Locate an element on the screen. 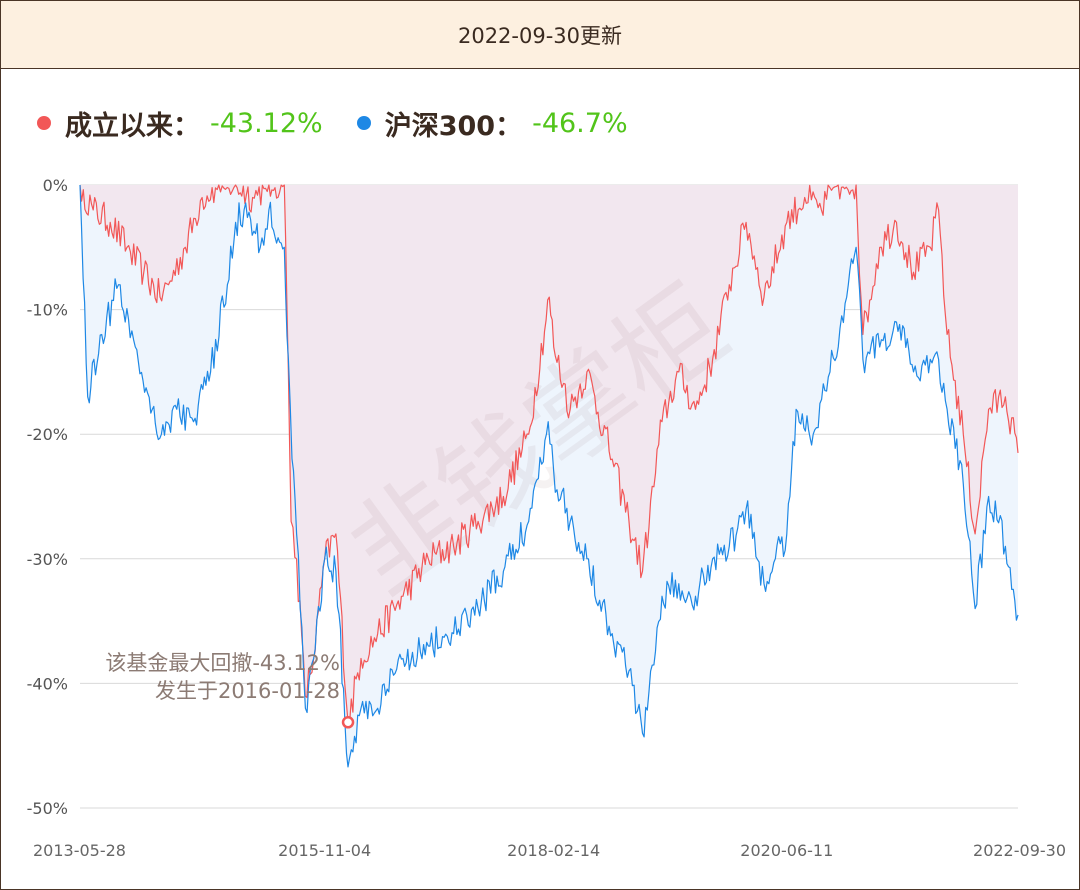 The width and height of the screenshot is (1080, 890). index-dot-icon is located at coordinates (363, 123).